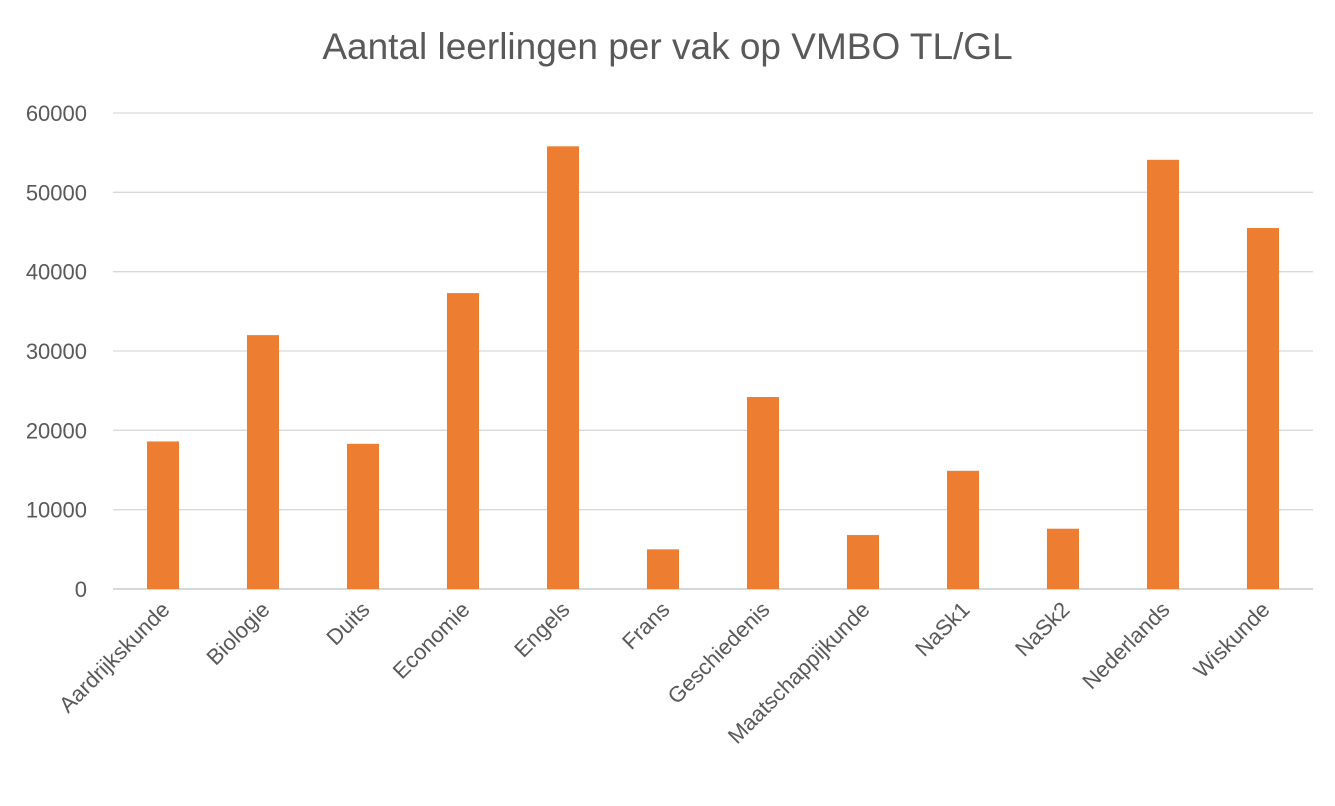  I want to click on x-tick-label: Frans, so click(645, 625).